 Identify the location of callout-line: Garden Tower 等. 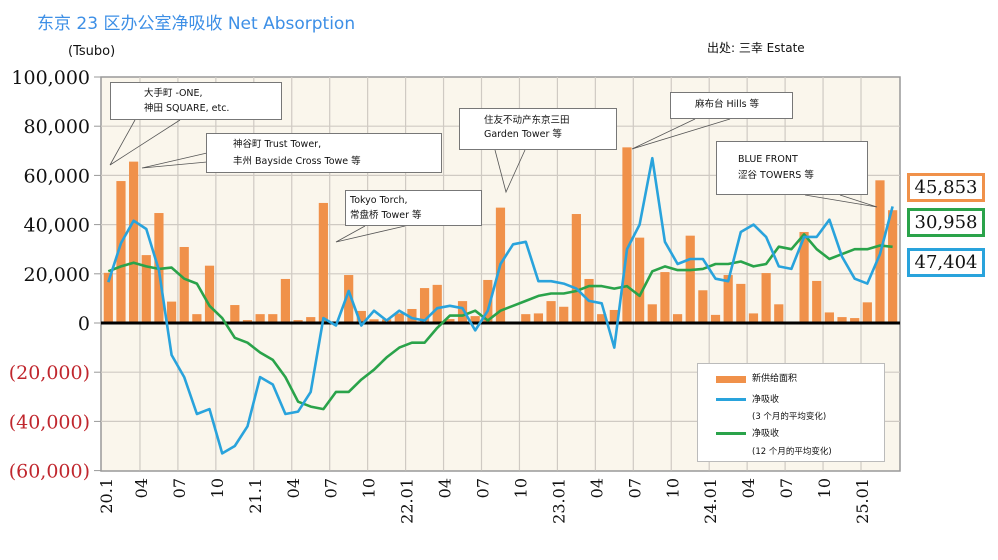
(523, 134).